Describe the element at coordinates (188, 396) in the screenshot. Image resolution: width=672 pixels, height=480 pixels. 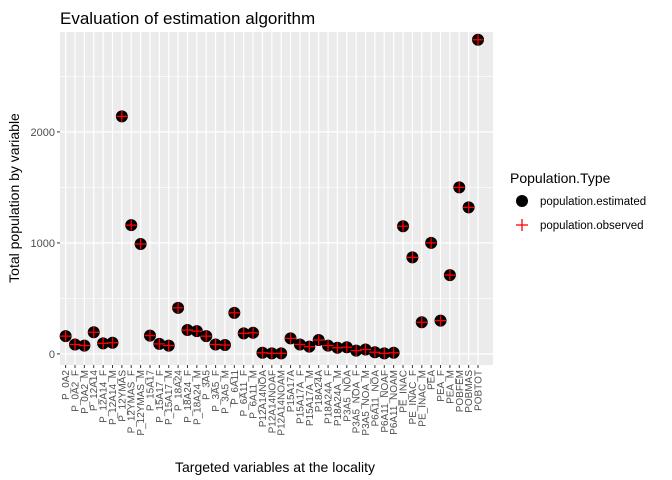
I see `x-tick-label: P_18A24_F` at that location.